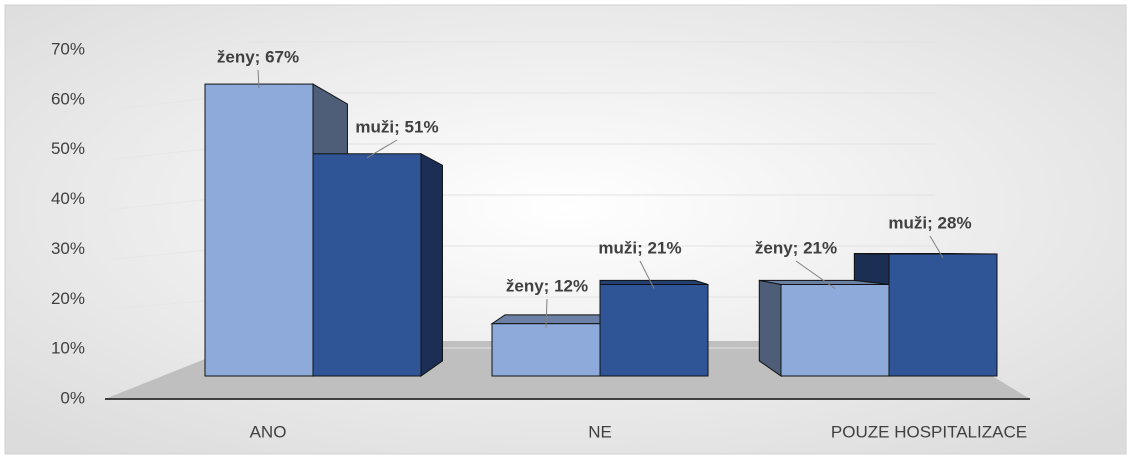  I want to click on x-tick-label: ANO, so click(268, 431).